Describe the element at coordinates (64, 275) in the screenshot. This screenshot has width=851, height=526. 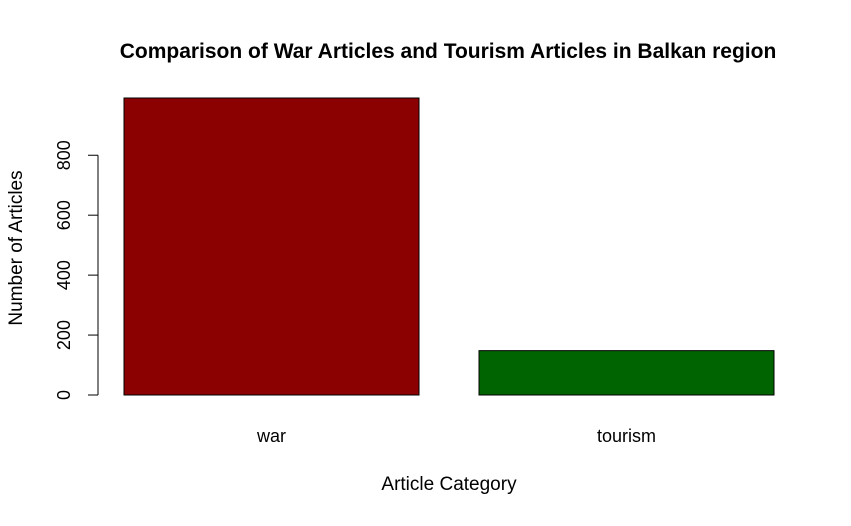
I see `y-tick-label: 400` at that location.